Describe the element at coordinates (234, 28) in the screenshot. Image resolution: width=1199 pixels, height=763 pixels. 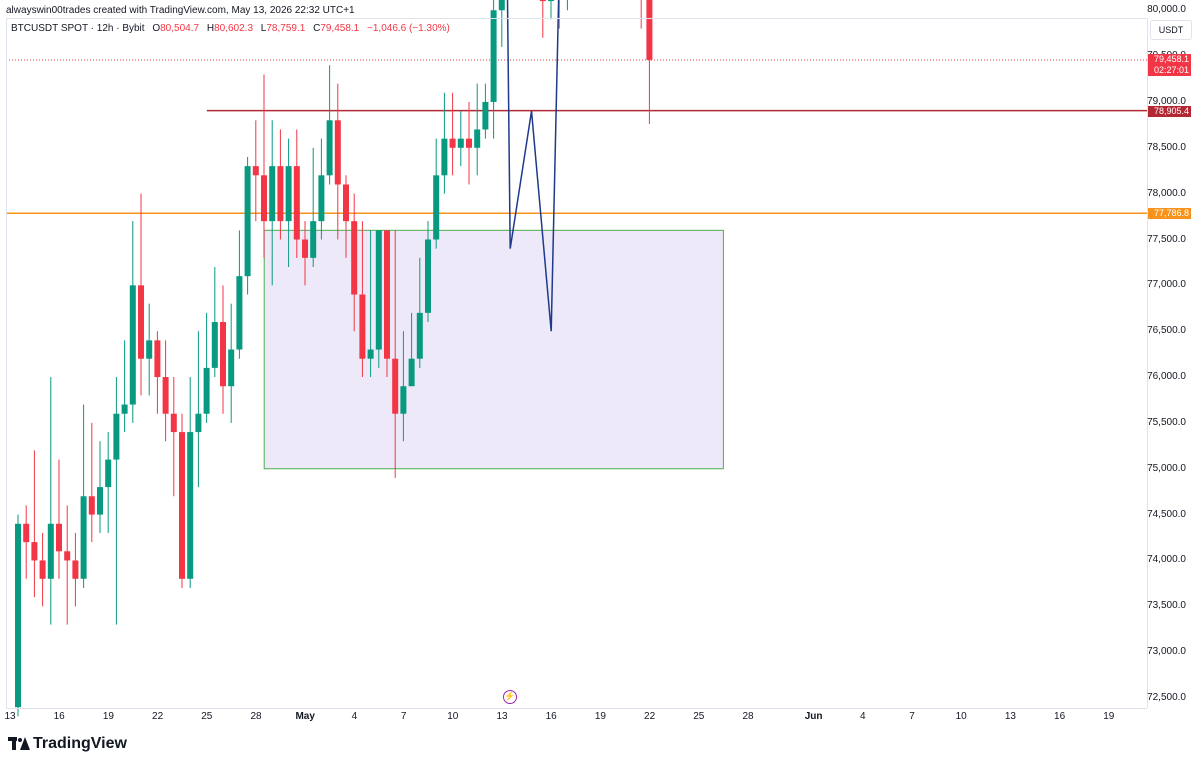
I see `high-value: 80,602.3` at that location.